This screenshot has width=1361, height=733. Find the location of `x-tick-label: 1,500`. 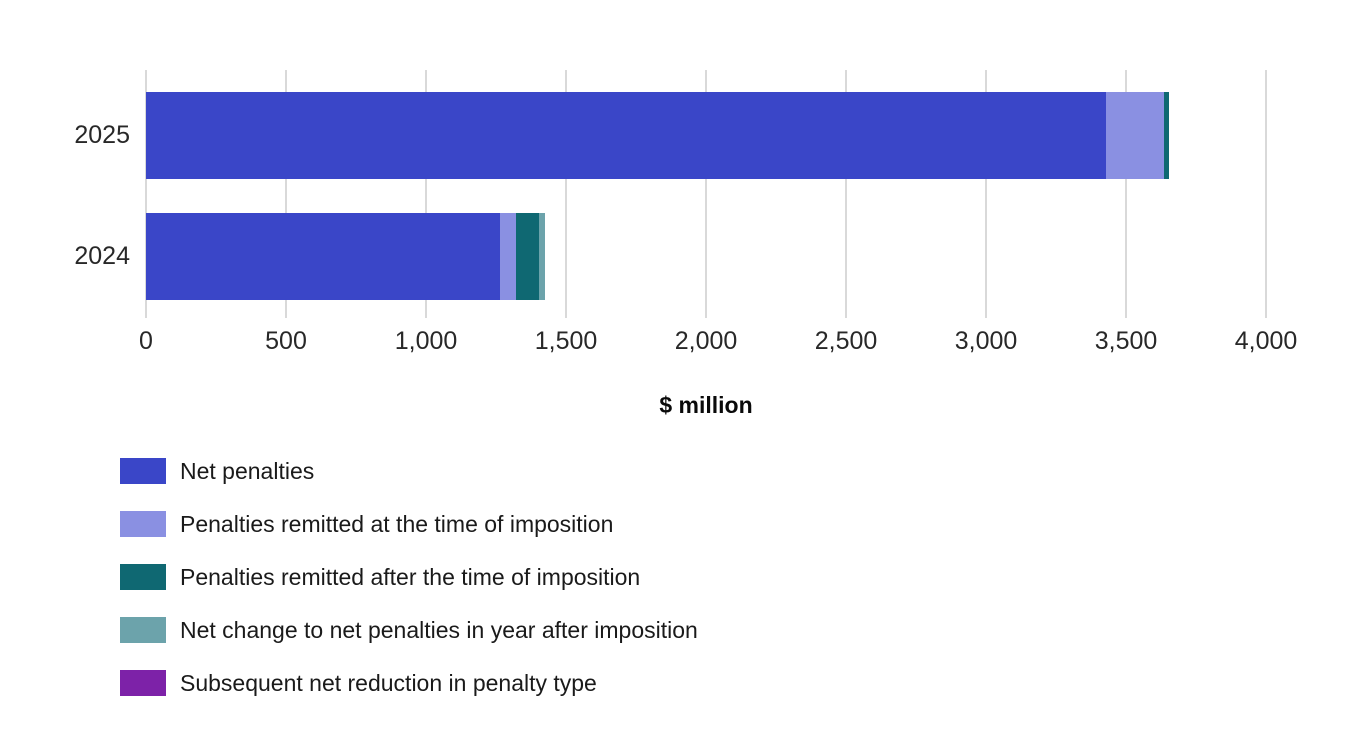

x-tick-label: 1,500 is located at coordinates (566, 341).